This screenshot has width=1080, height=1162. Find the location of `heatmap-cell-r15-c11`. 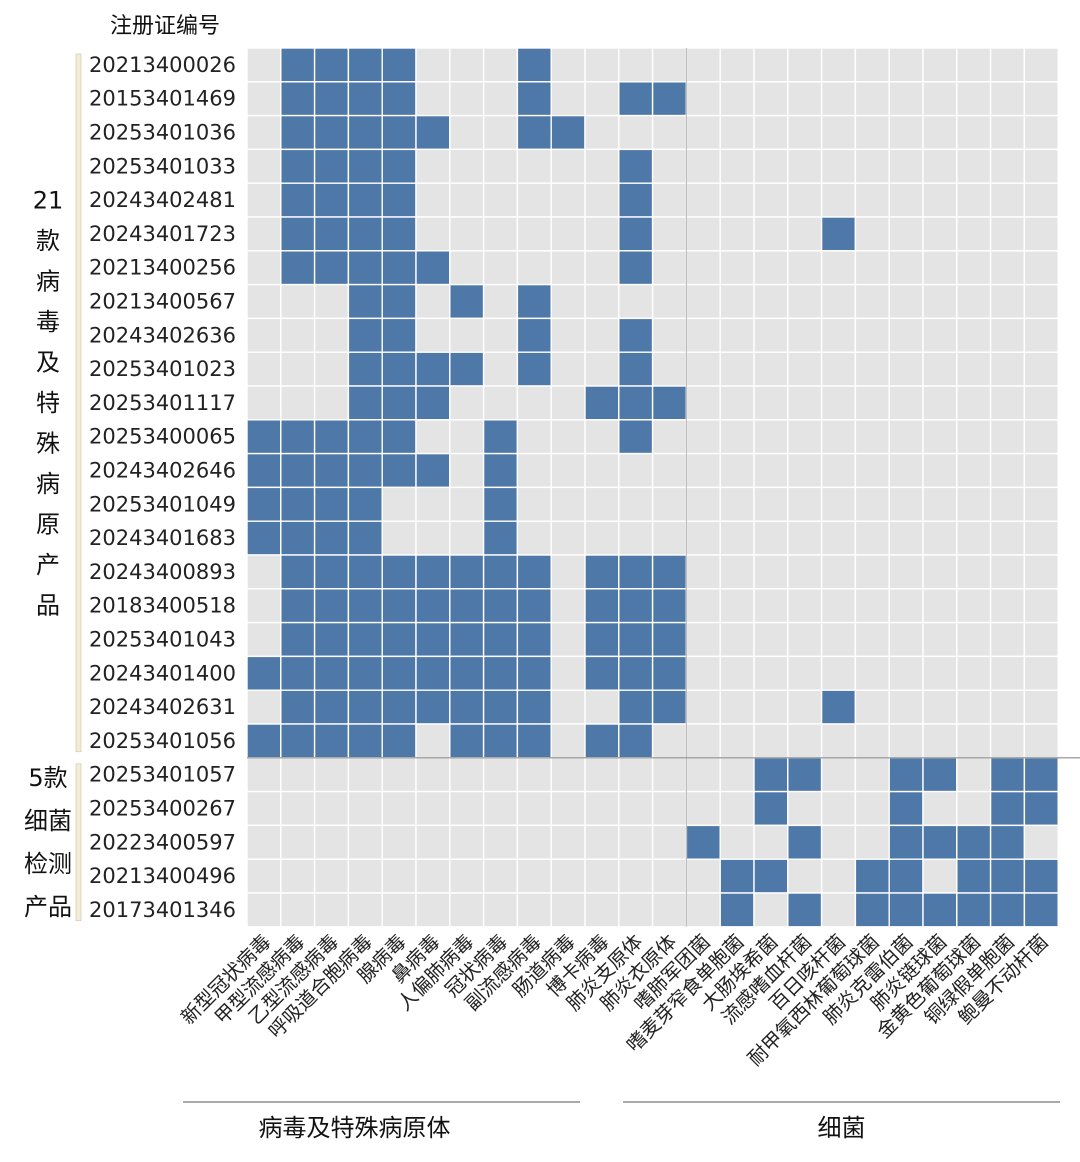

heatmap-cell-r15-c11 is located at coordinates (636, 572).